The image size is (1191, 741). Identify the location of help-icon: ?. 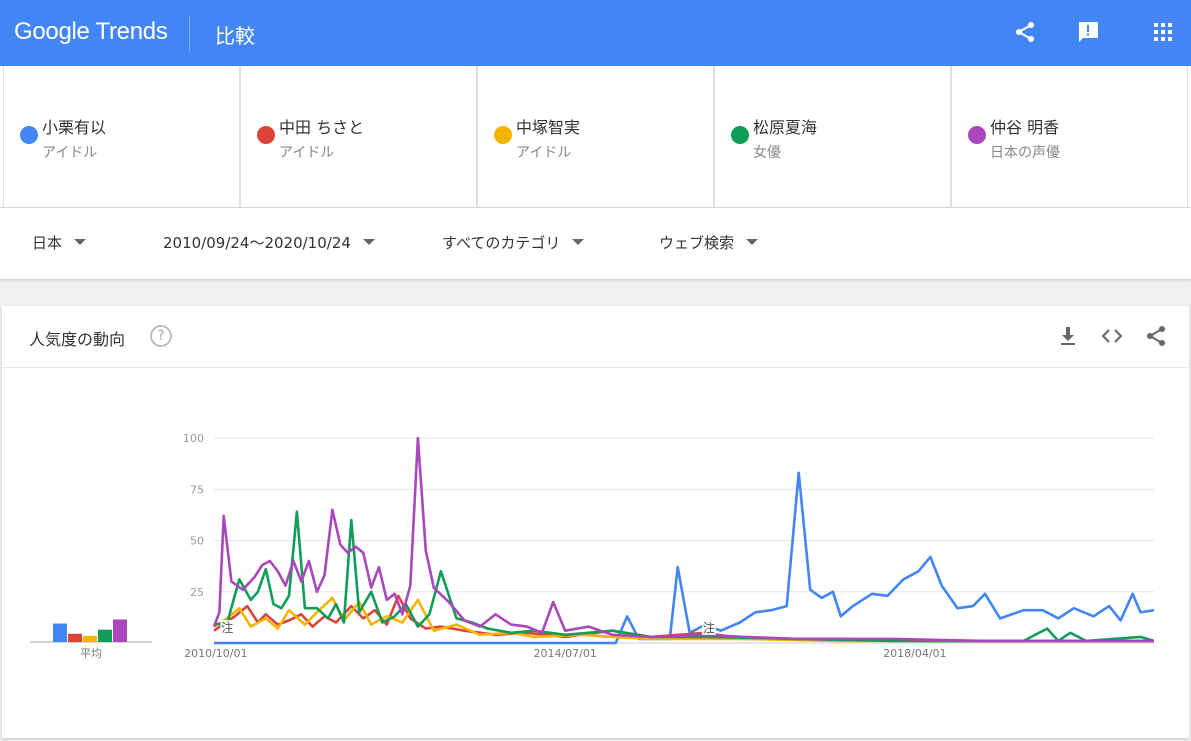
(161, 336).